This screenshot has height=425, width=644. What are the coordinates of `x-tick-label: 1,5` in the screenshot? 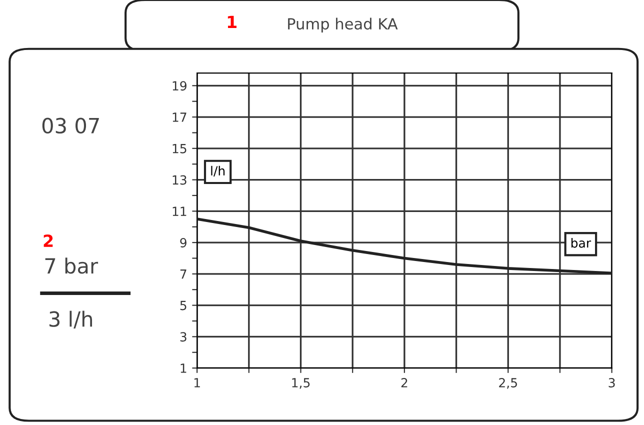 It's located at (301, 383).